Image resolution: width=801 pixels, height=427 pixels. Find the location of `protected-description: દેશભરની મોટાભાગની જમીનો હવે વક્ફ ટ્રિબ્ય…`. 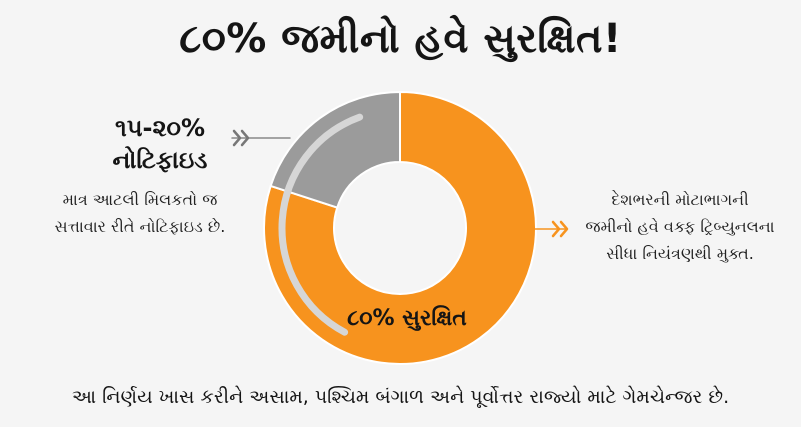

protected-description: દેશભરની મોટાભાગની જમીનો હવે વક્ફ ટ્રિબ્ય… is located at coordinates (680, 226).